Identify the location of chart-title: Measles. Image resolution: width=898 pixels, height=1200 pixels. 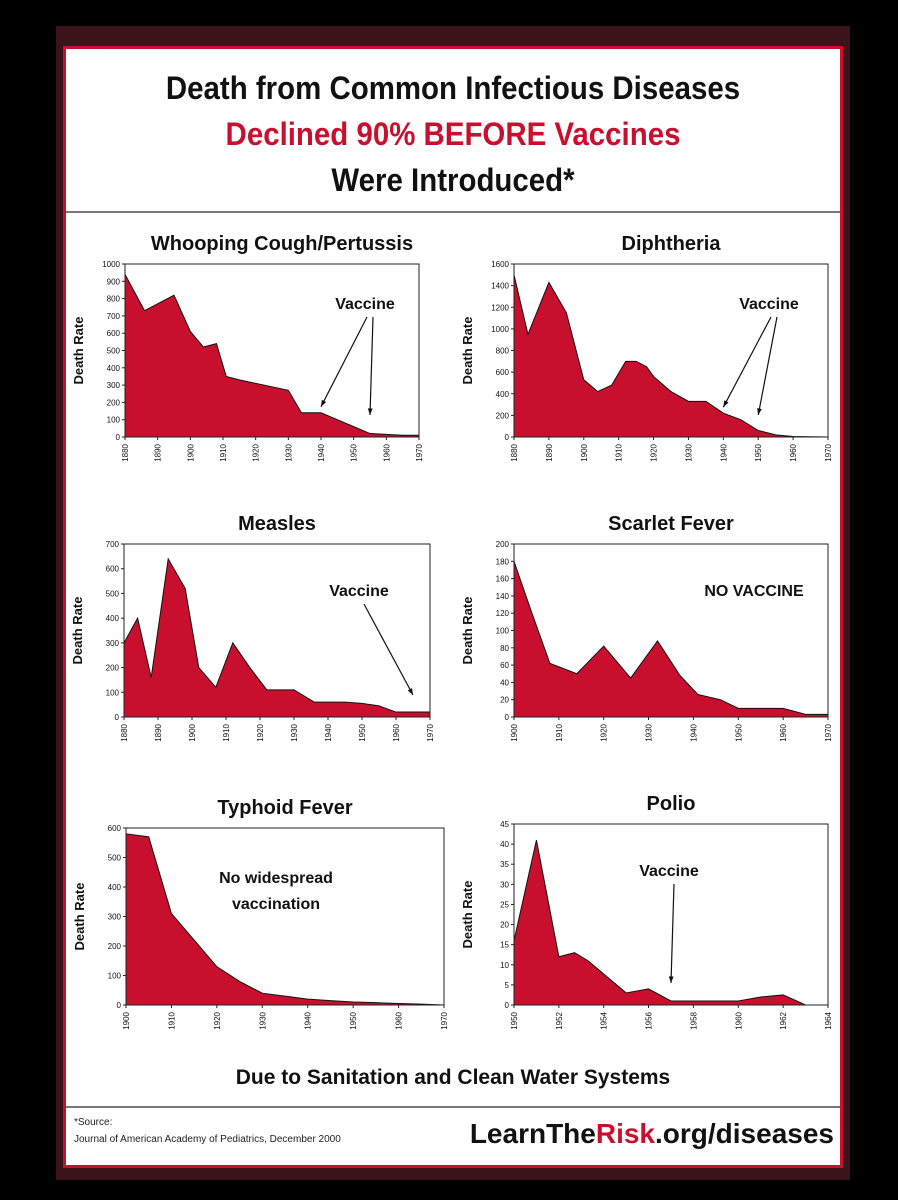
(277, 524).